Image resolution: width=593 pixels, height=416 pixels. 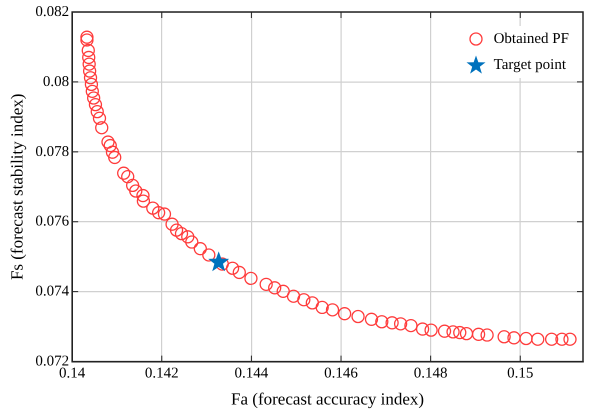 I want to click on x-tick-label: 0.14, so click(x=72, y=374).